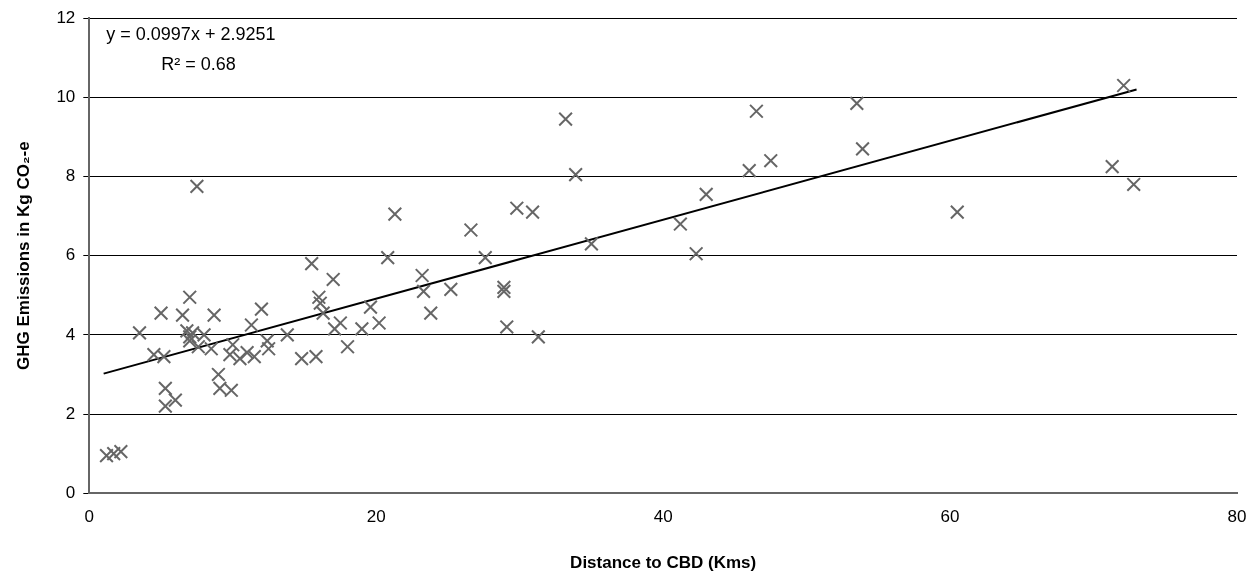  What do you see at coordinates (23, 255) in the screenshot?
I see `y-axis-title: GHG Emissions in Kg CO₂-e` at bounding box center [23, 255].